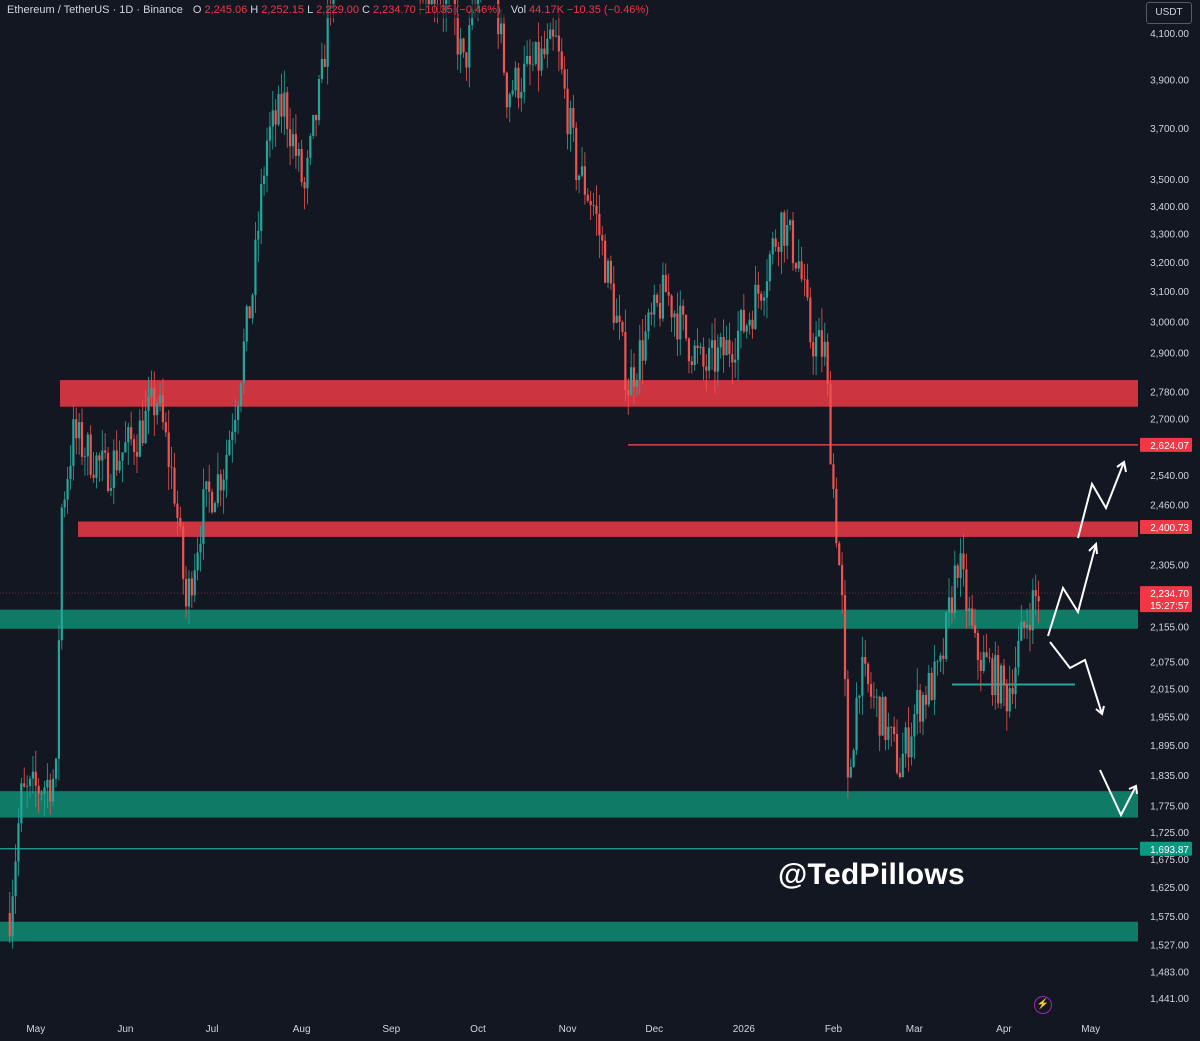 Image resolution: width=1200 pixels, height=1041 pixels. Describe the element at coordinates (654, 1029) in the screenshot. I see `x-tick-label: Dec` at that location.